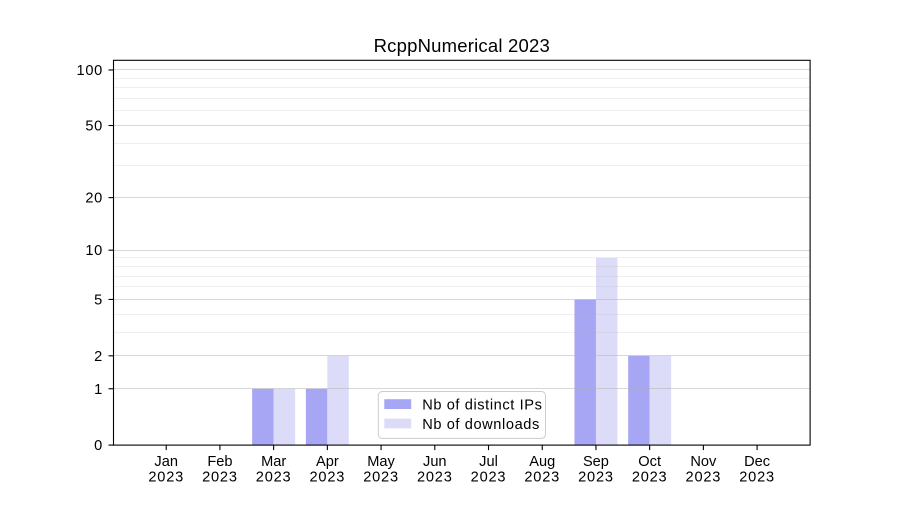 This screenshot has width=900, height=505. What do you see at coordinates (90, 71) in the screenshot?
I see `svg-text: 100` at bounding box center [90, 71].